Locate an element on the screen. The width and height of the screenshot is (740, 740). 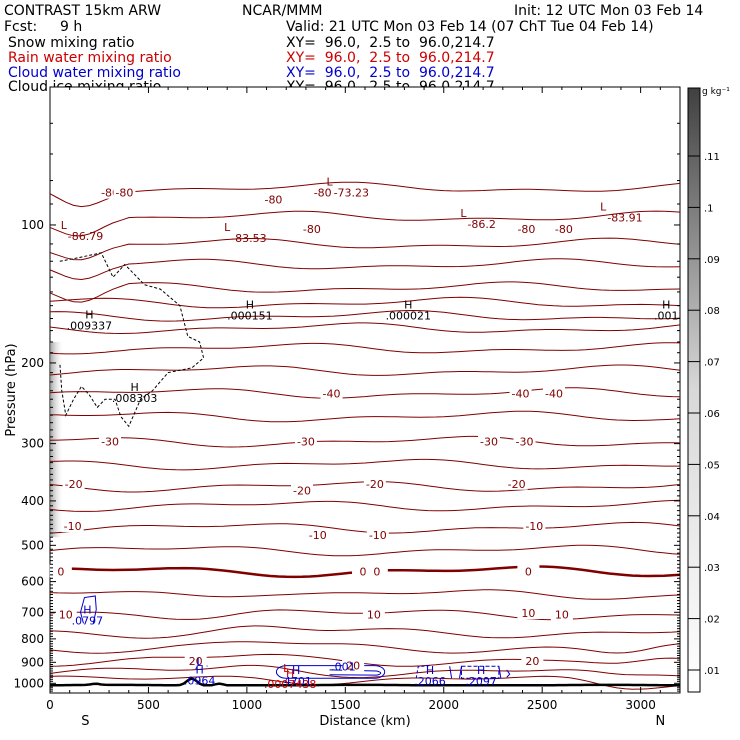
extremum-value: -83.53 is located at coordinates (248, 238).